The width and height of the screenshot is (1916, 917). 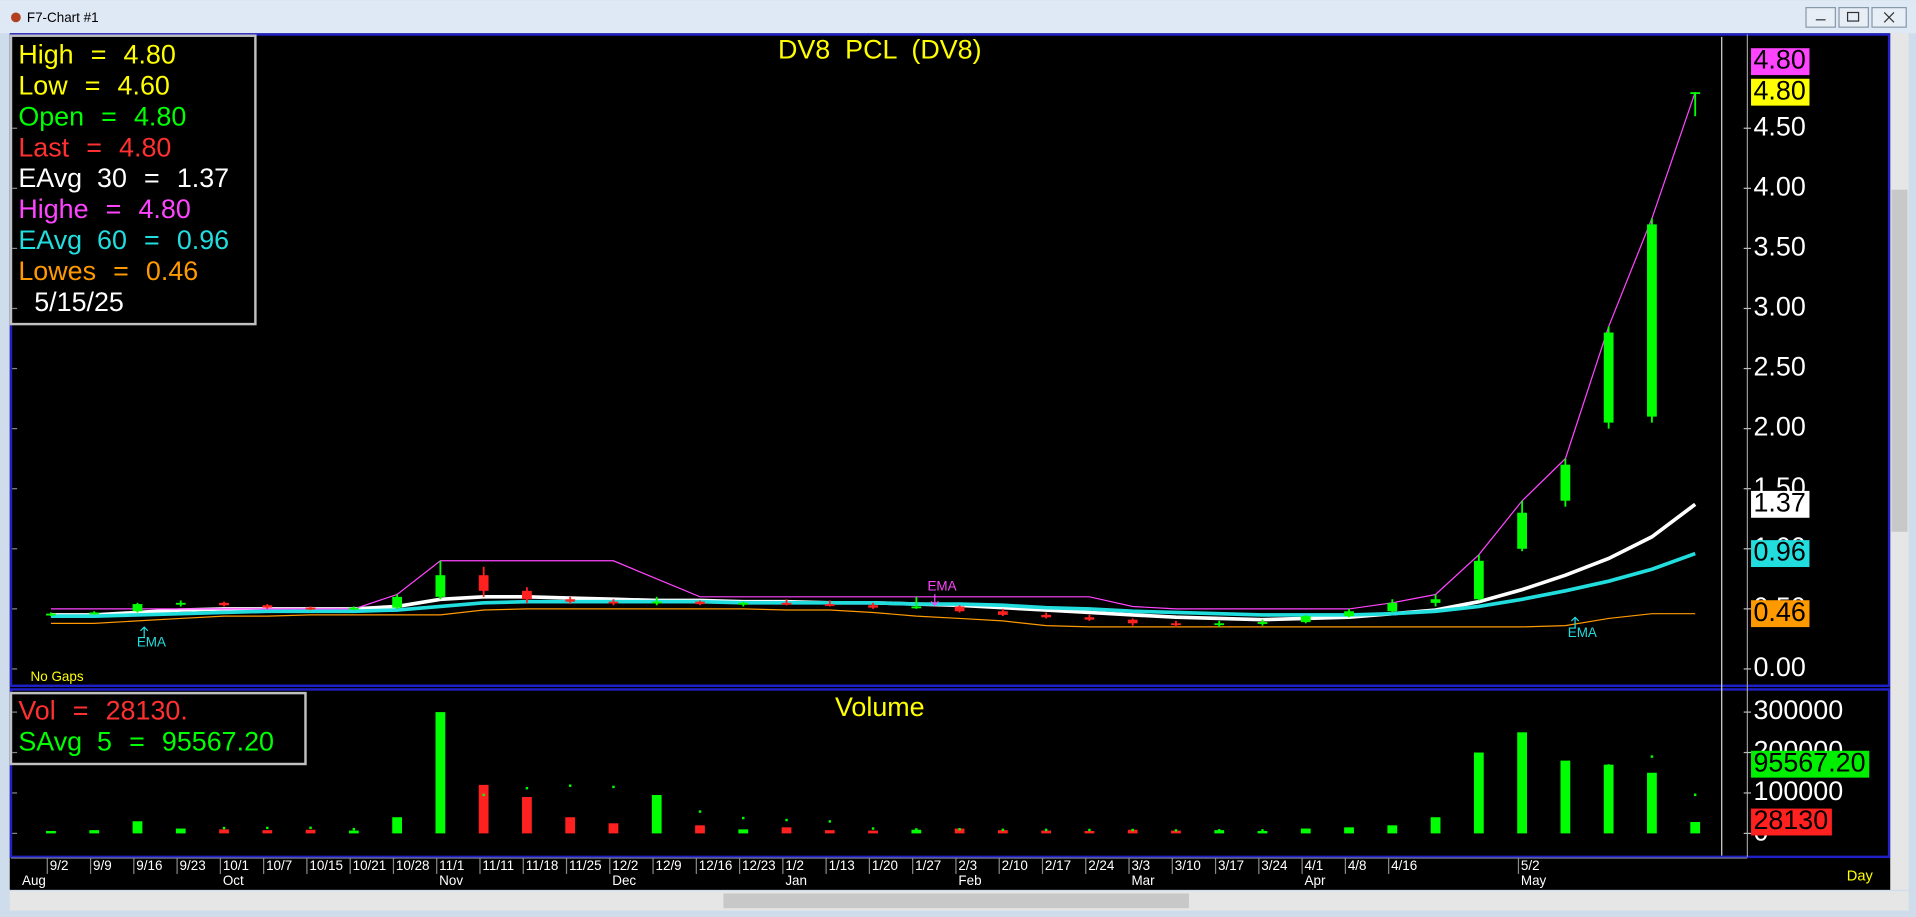 I want to click on window-buttons, so click(x=1856, y=17).